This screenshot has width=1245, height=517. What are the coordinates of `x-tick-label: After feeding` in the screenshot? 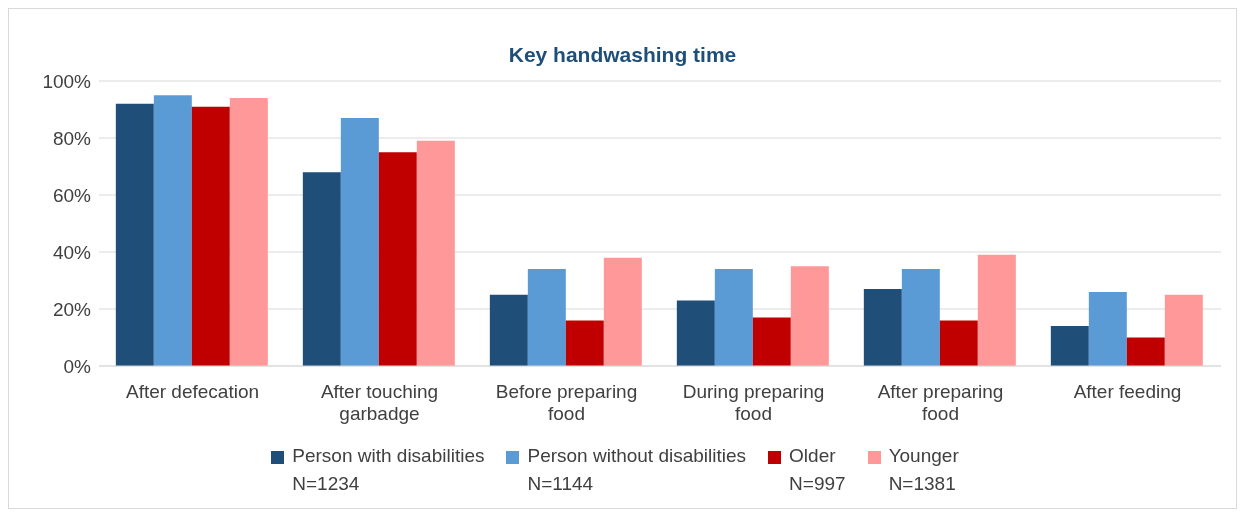 It's located at (1127, 391).